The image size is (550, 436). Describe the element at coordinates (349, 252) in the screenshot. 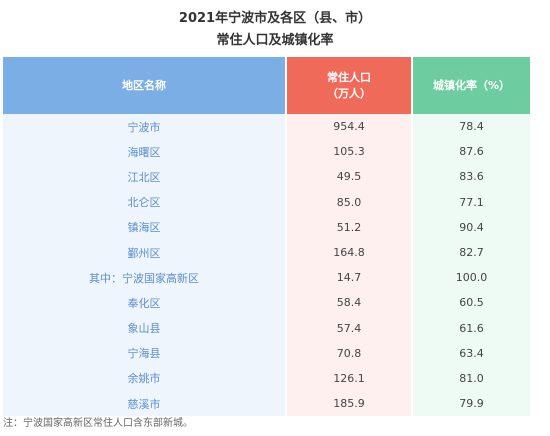

I see `cell-population: 164.8` at that location.